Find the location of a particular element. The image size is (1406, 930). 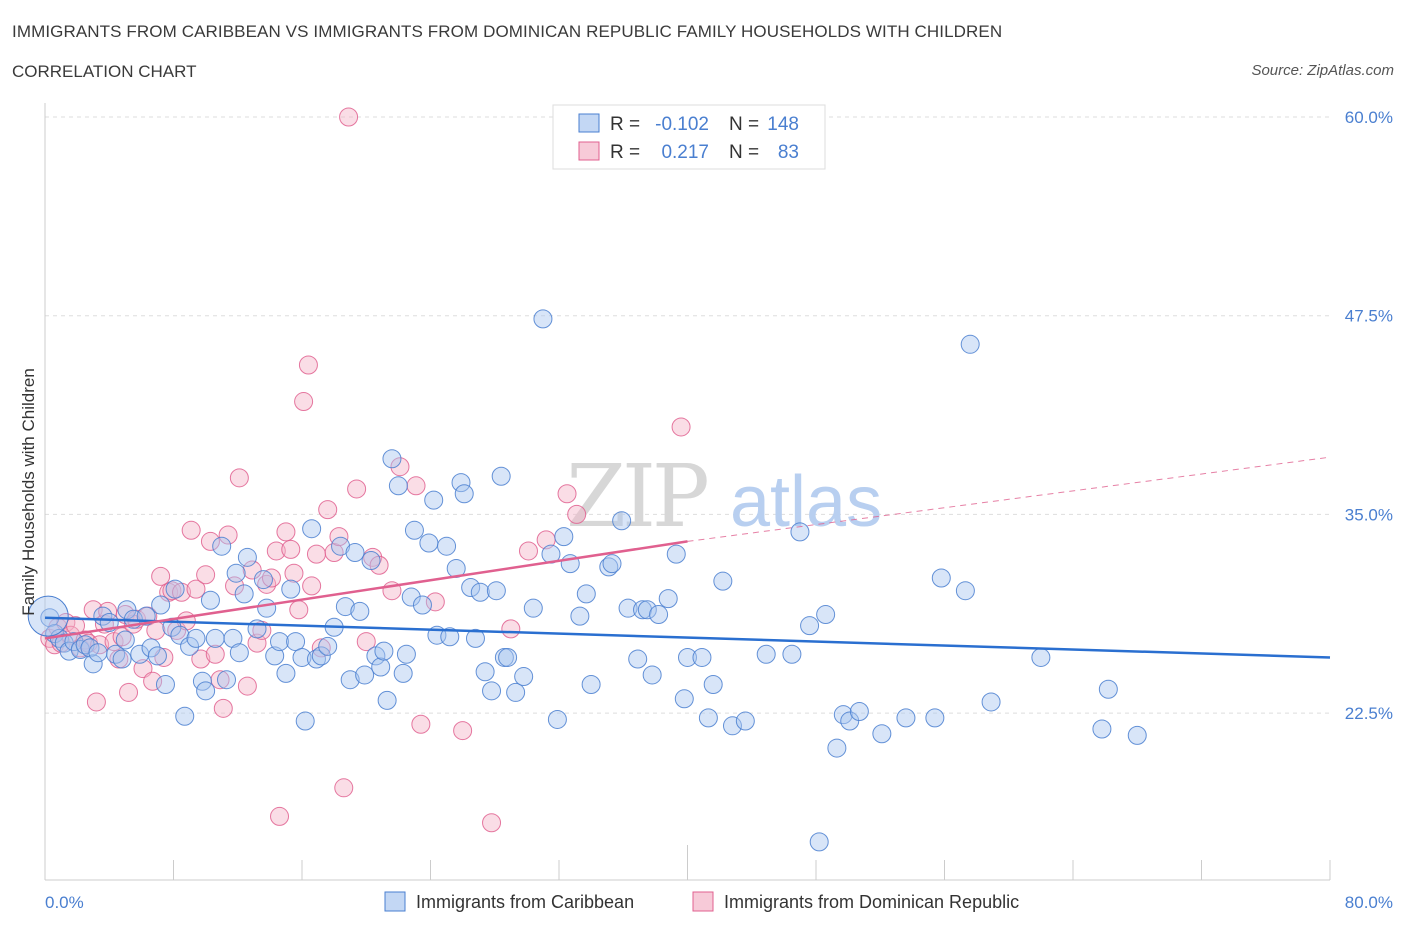

data-point-caribbean-large is located at coordinates (48, 616).